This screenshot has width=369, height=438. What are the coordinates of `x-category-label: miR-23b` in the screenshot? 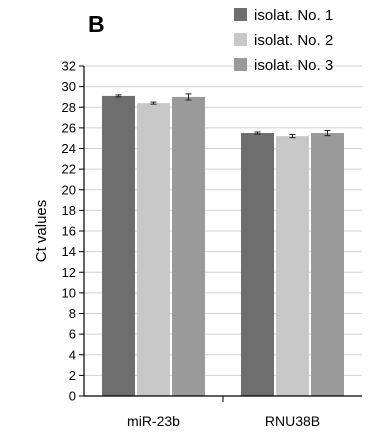 It's located at (153, 421).